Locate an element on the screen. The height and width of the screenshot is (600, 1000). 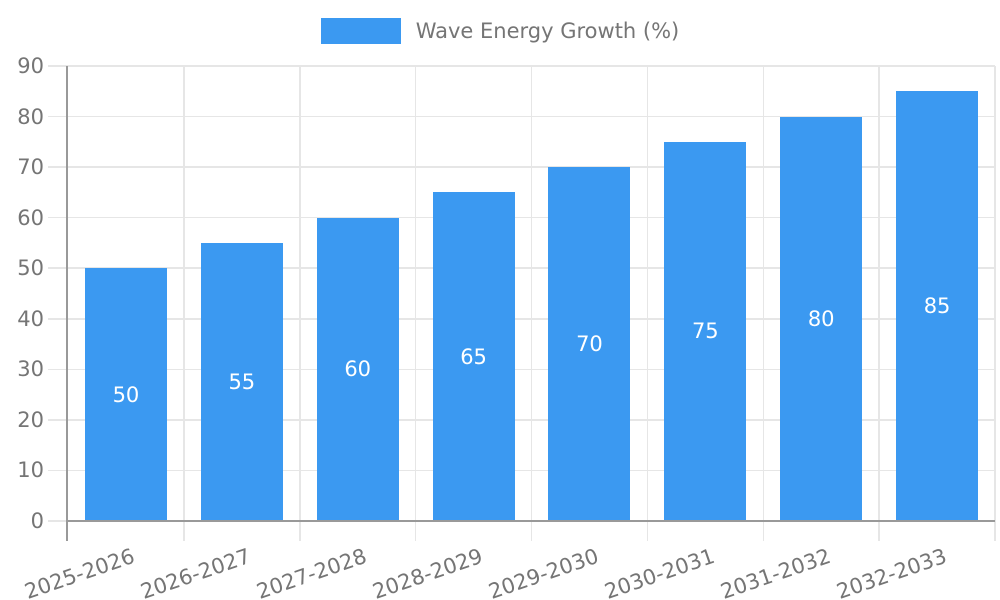
x-axis-tick-label: 2025-2026 is located at coordinates (80, 571).